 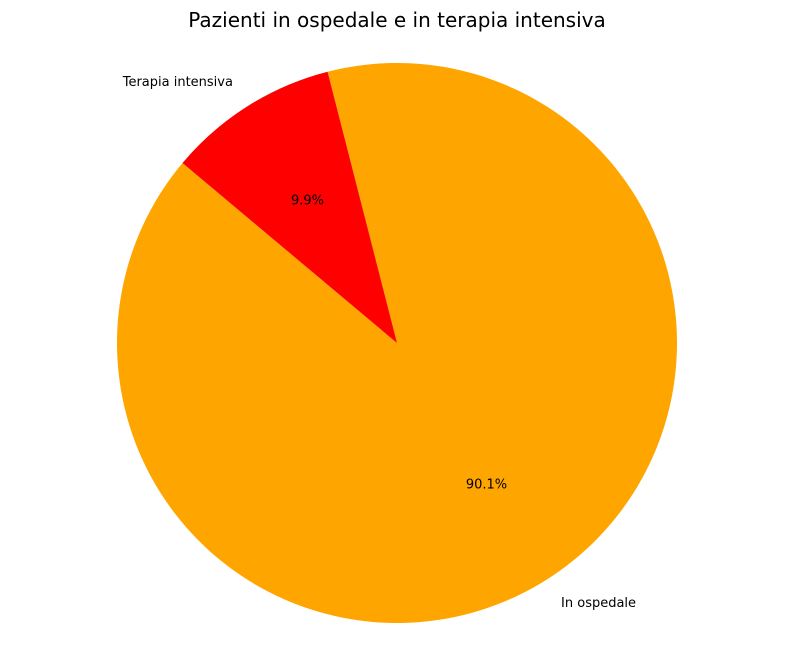 What do you see at coordinates (598, 603) in the screenshot?
I see `slice-label: In ospedale` at bounding box center [598, 603].